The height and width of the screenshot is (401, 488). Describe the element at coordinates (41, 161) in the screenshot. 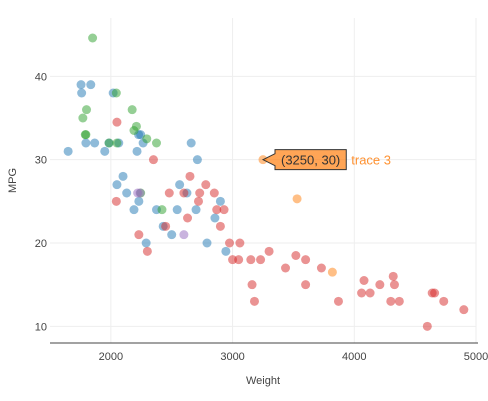

I see `y-tick-label: 30` at that location.